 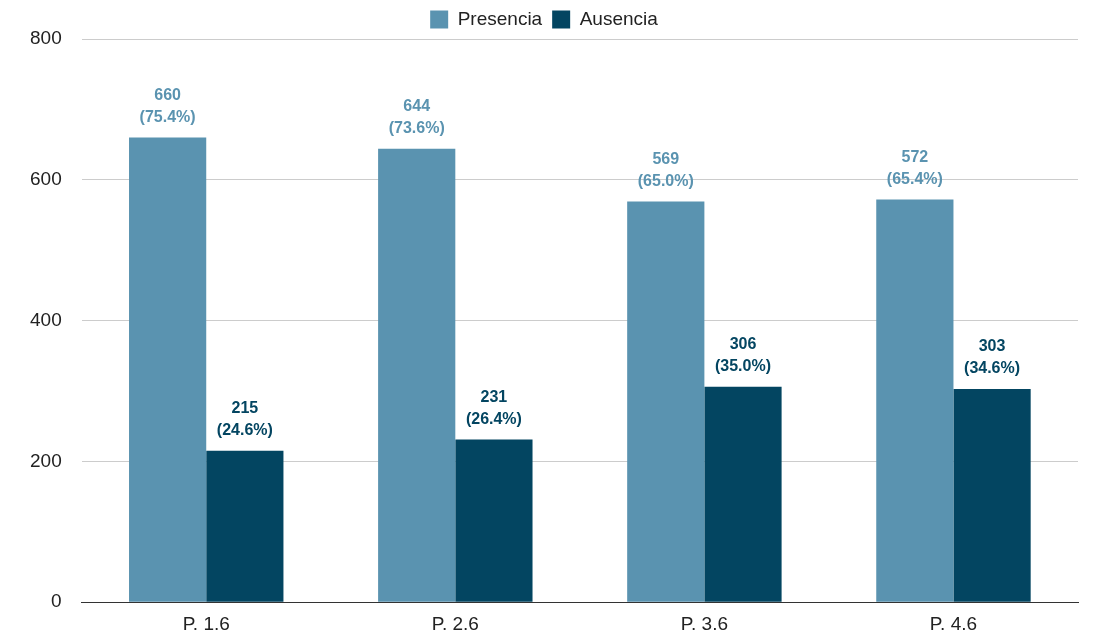 What do you see at coordinates (743, 355) in the screenshot?
I see `data-label: 306 (35.0%)` at bounding box center [743, 355].